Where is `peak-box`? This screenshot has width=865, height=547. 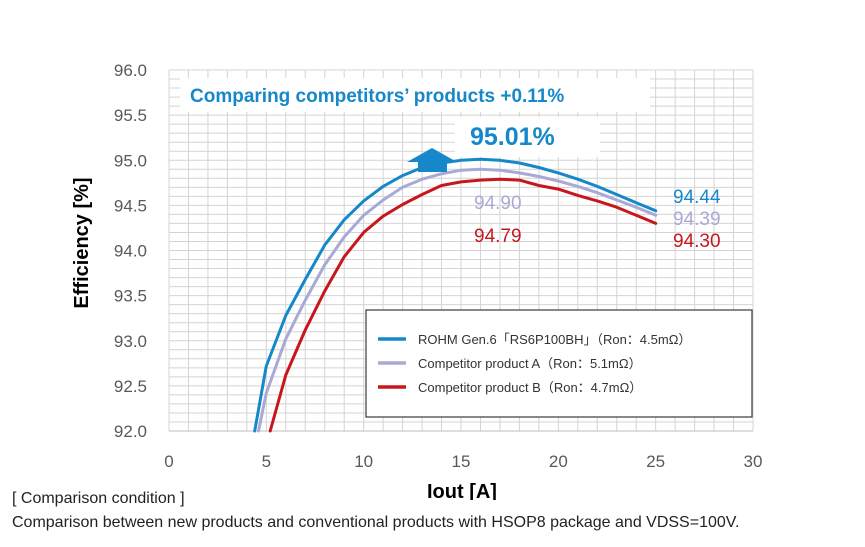 peak-box is located at coordinates (527, 137).